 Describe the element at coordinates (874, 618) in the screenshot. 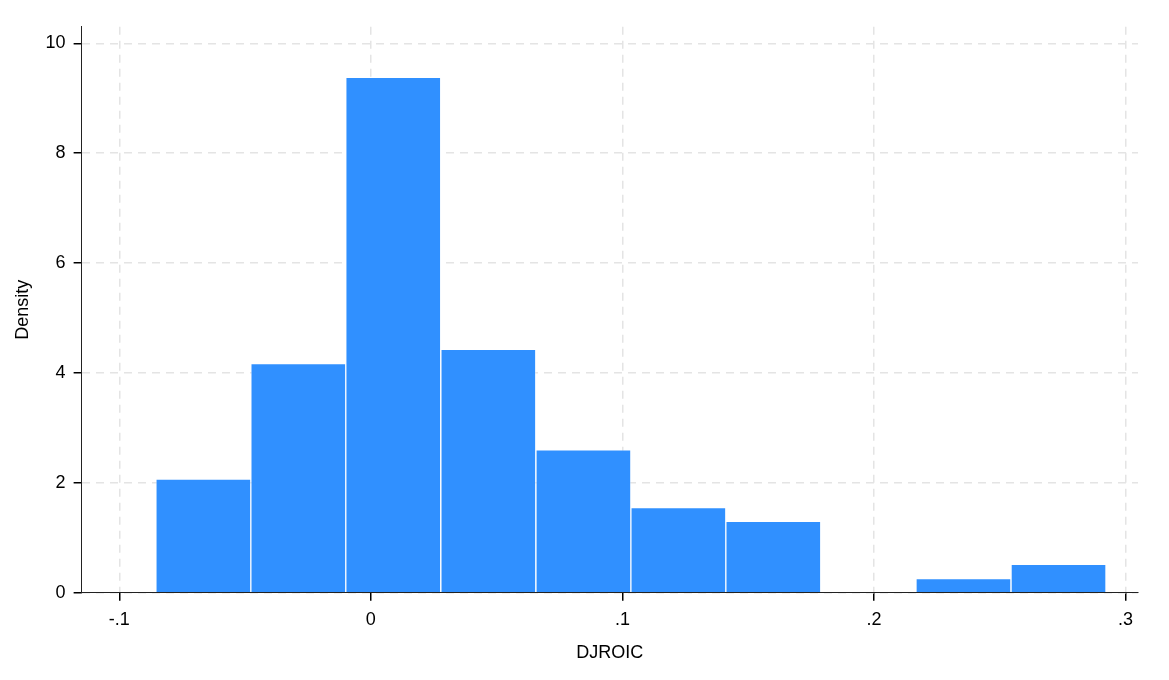

I see `x-tick-label: .2` at that location.